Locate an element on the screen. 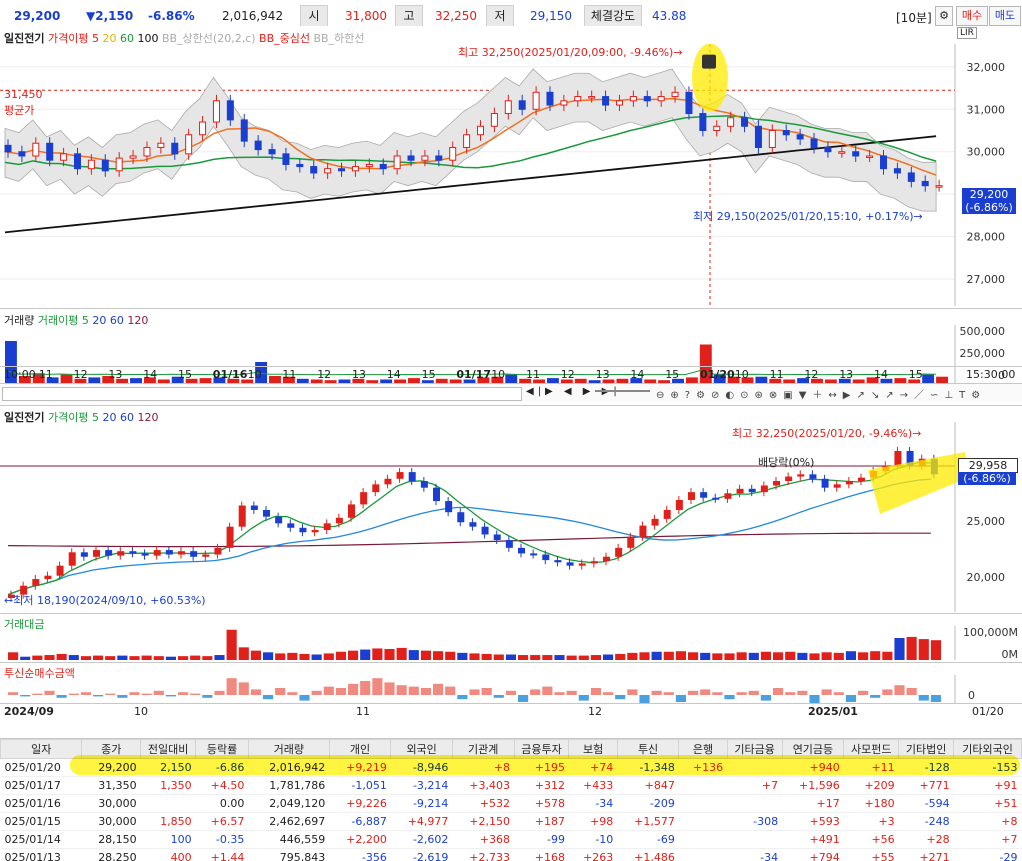  table-cell: 025/01/16 is located at coordinates (41, 804).